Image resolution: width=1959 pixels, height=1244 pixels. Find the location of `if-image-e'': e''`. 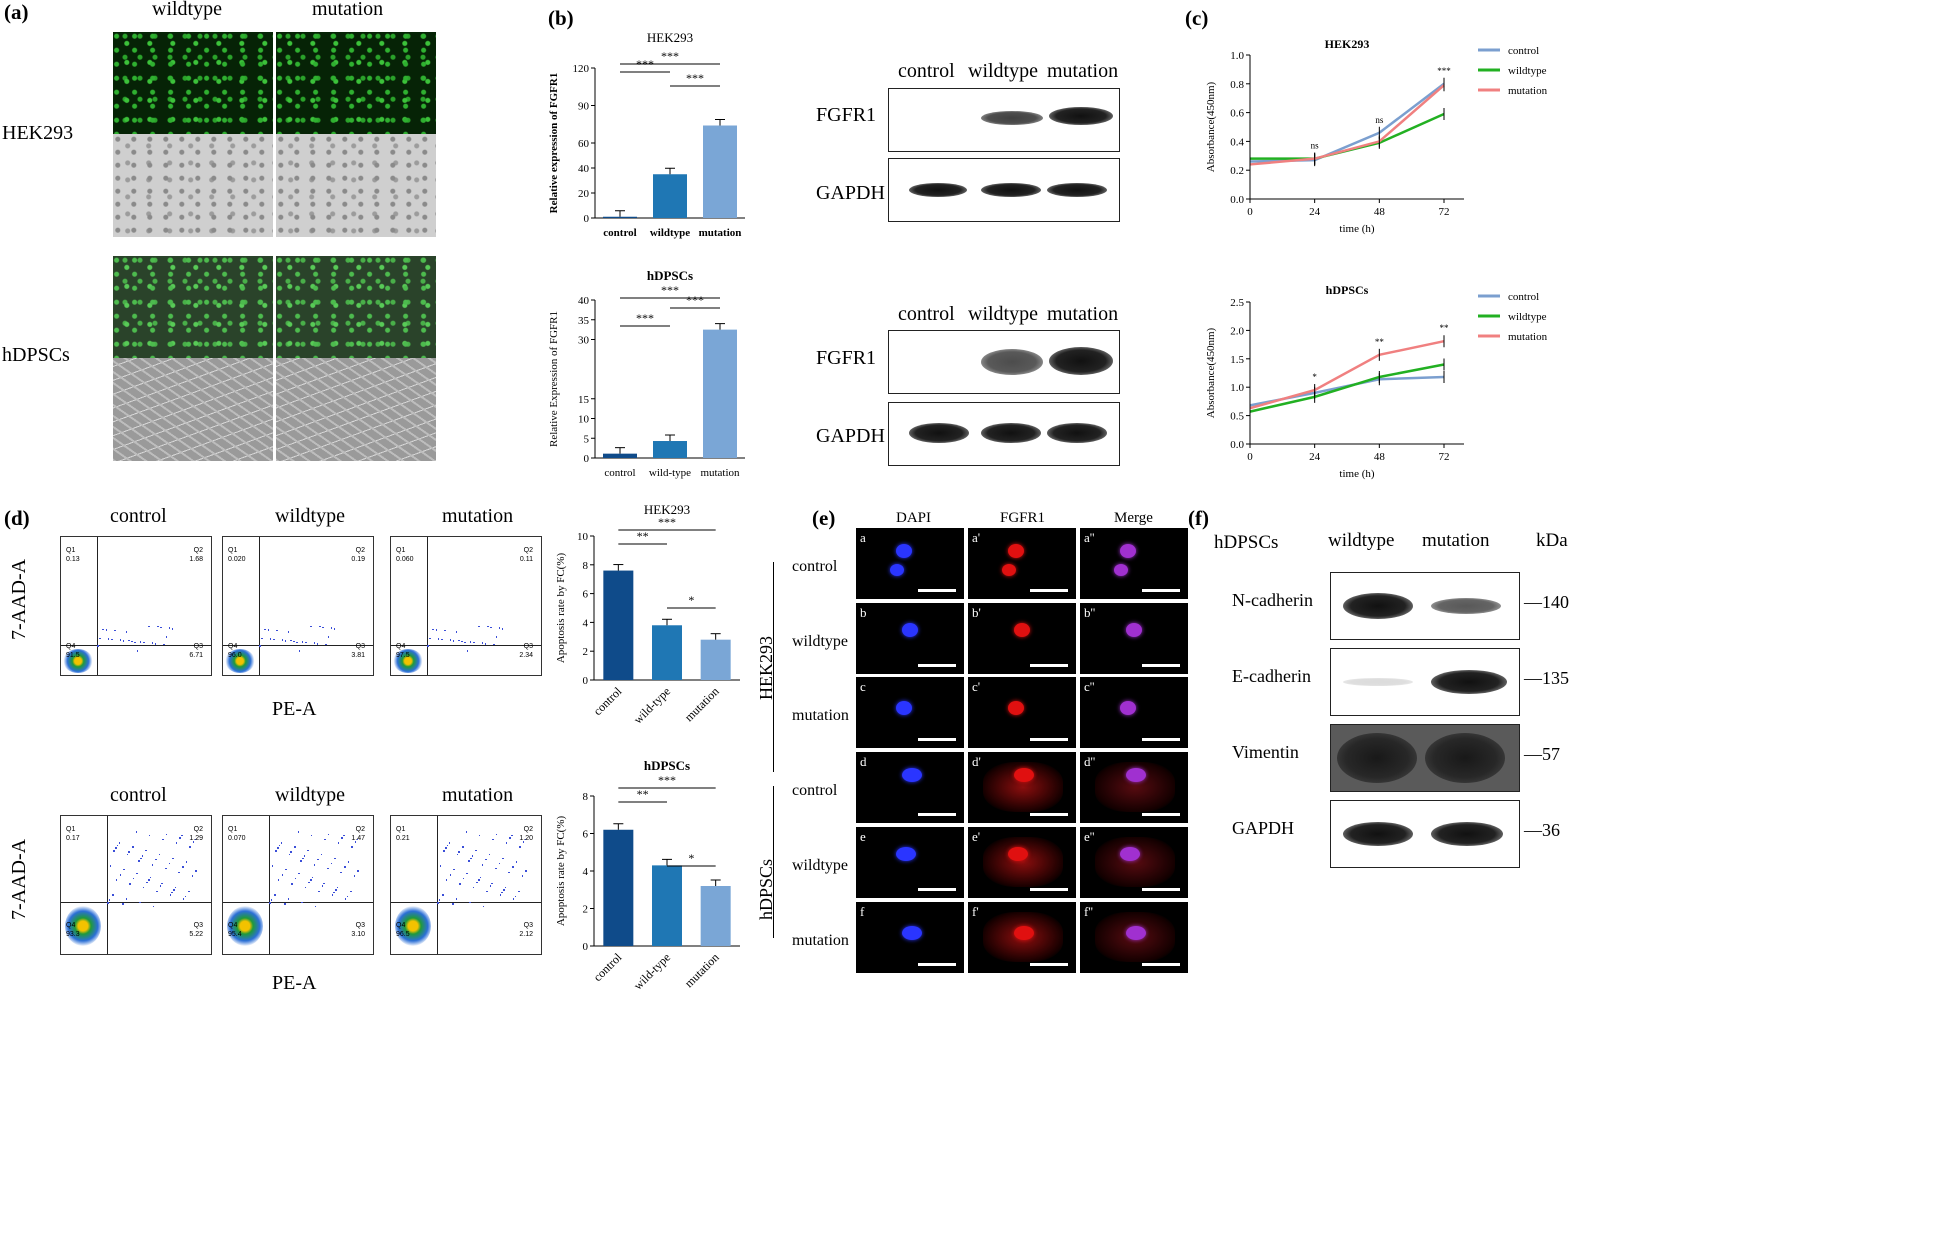

if-image-e'': e'' is located at coordinates (1134, 862).